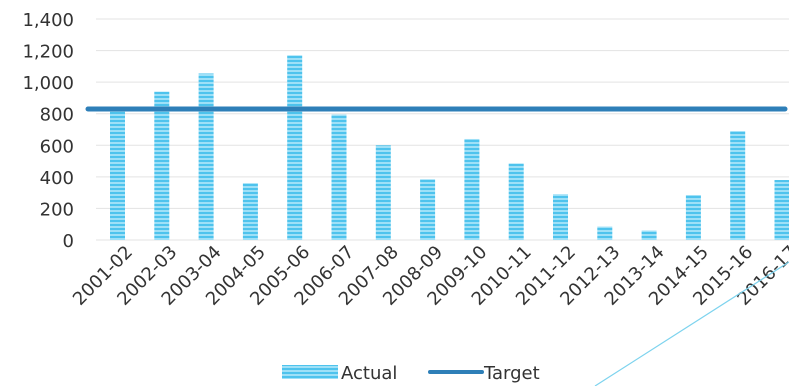  Describe the element at coordinates (57, 209) in the screenshot. I see `y-tick-label: 200` at that location.